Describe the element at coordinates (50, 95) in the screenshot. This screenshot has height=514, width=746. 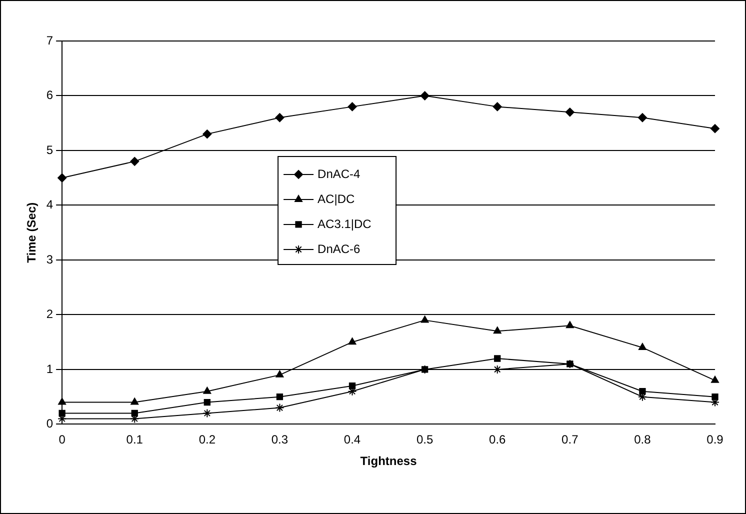
I see `y-tick-label: 6` at that location.